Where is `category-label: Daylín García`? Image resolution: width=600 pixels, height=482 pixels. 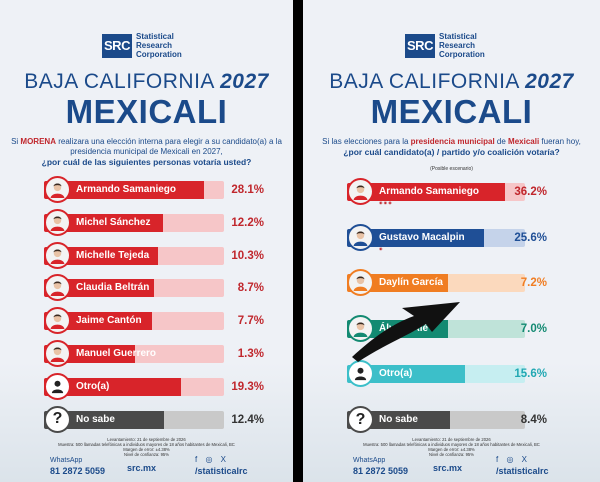
category-label: Daylín García is located at coordinates (411, 283).